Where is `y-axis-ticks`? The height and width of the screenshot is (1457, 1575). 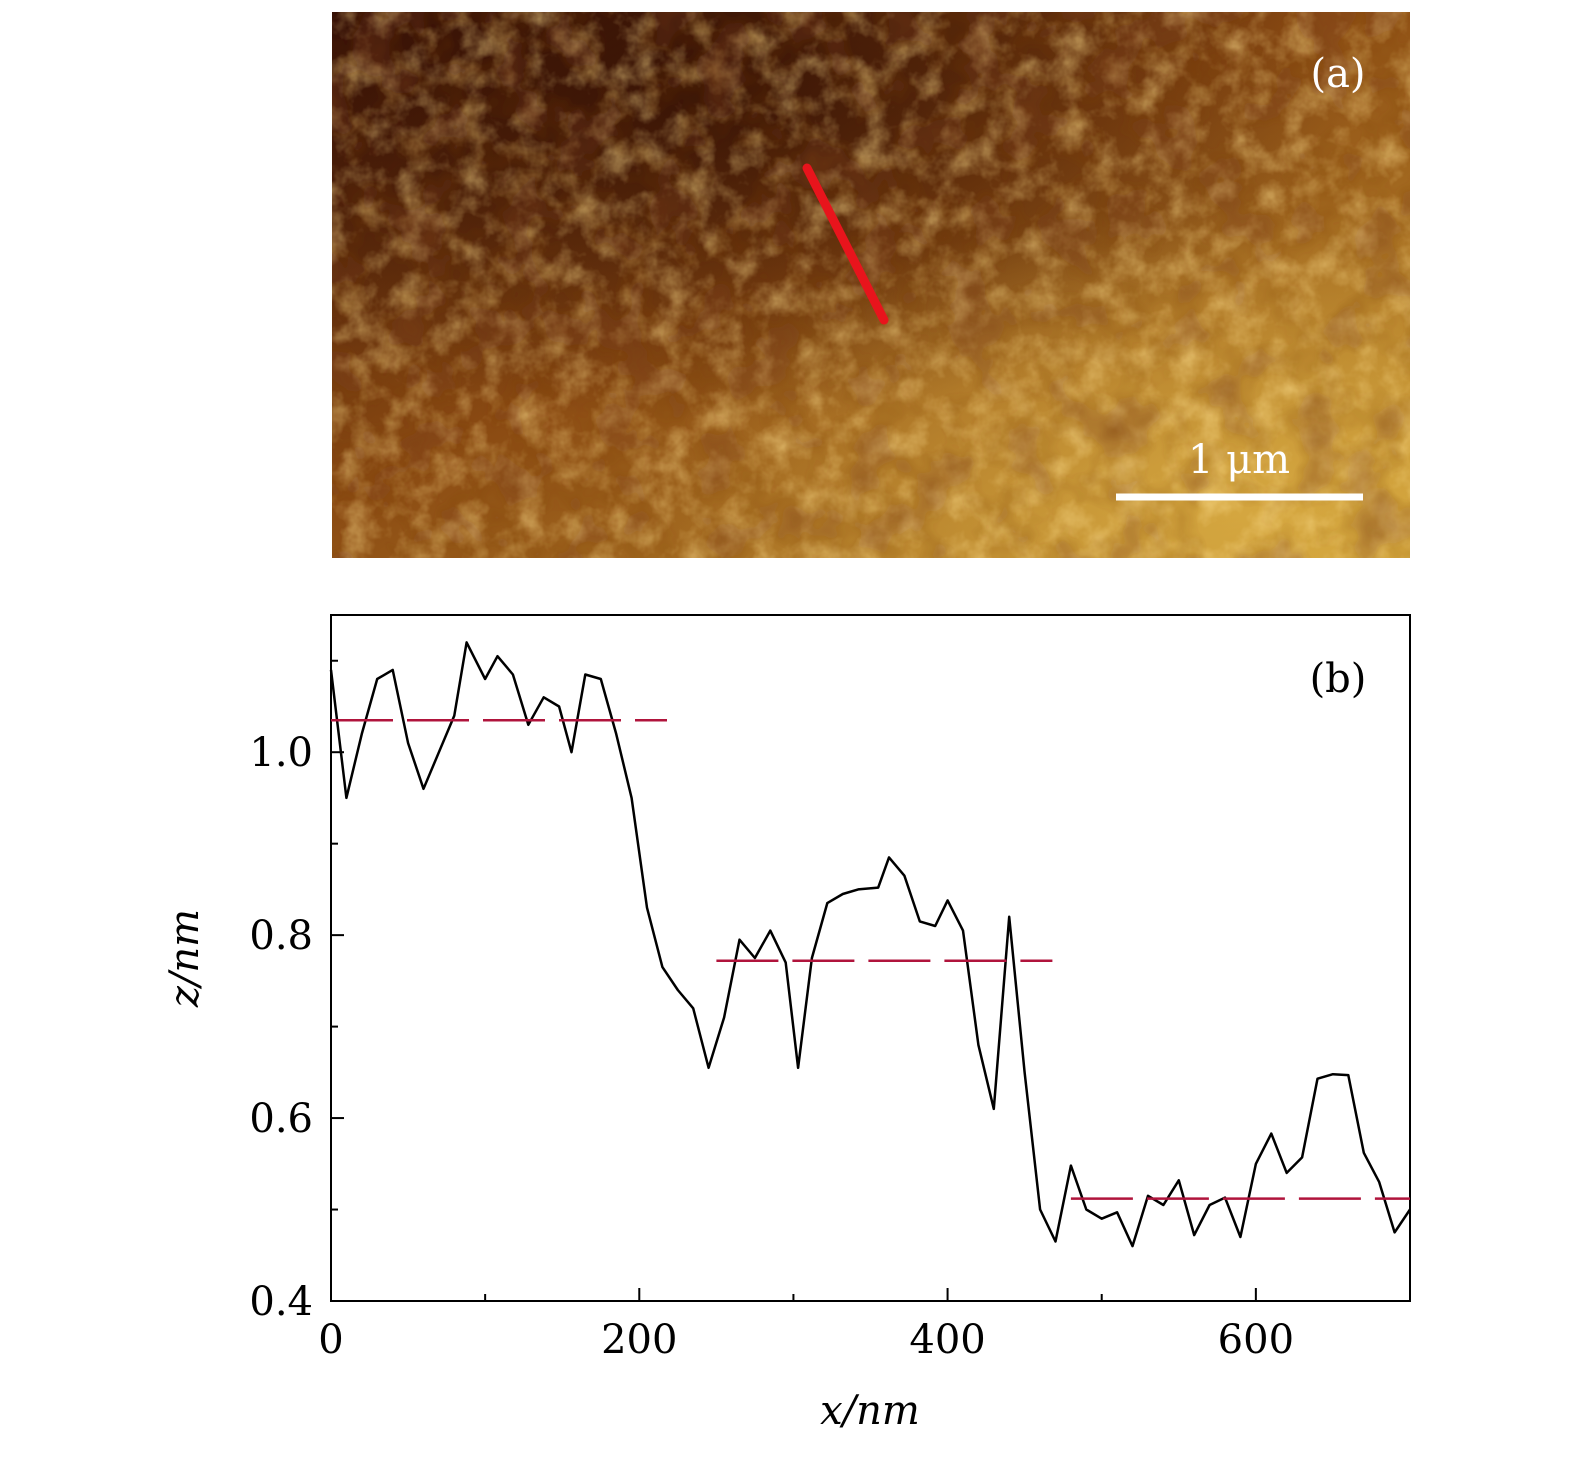 y-axis-ticks is located at coordinates (337, 980).